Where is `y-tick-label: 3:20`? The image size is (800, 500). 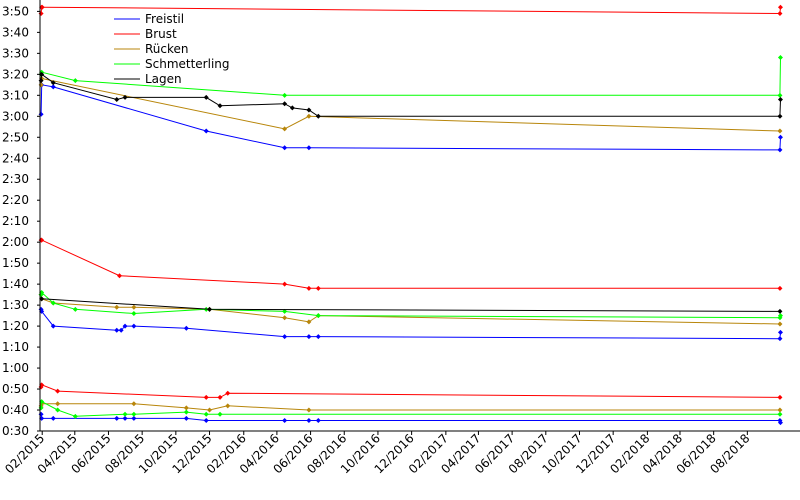
y-tick-label: 3:20 is located at coordinates (15, 74).